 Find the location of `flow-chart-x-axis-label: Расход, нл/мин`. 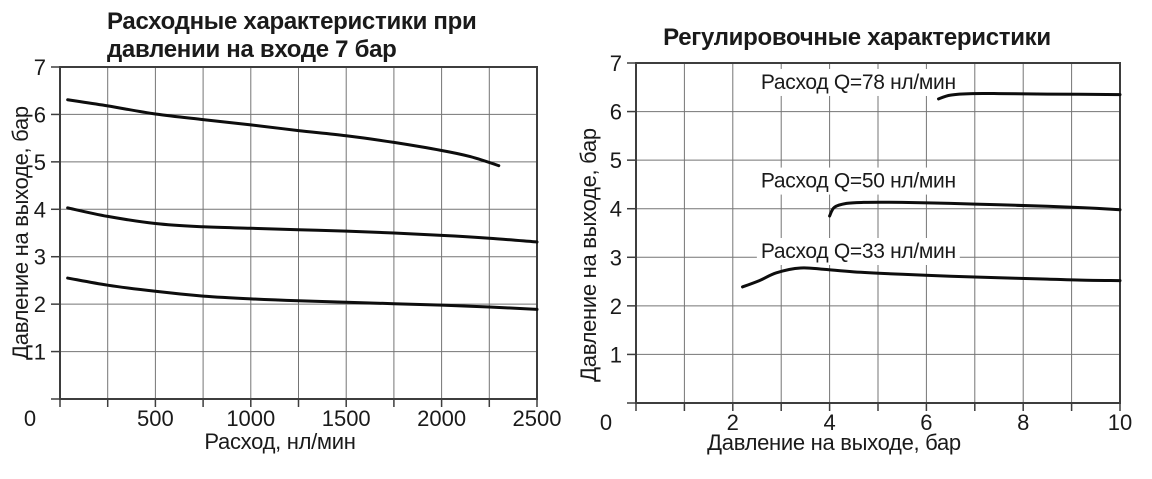

flow-chart-x-axis-label: Расход, нл/мин is located at coordinates (280, 441).